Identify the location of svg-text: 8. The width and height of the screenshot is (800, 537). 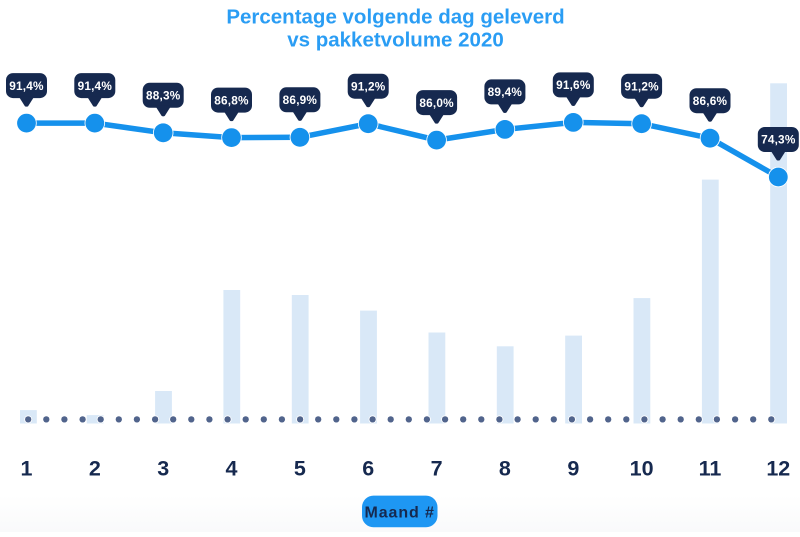
(505, 469).